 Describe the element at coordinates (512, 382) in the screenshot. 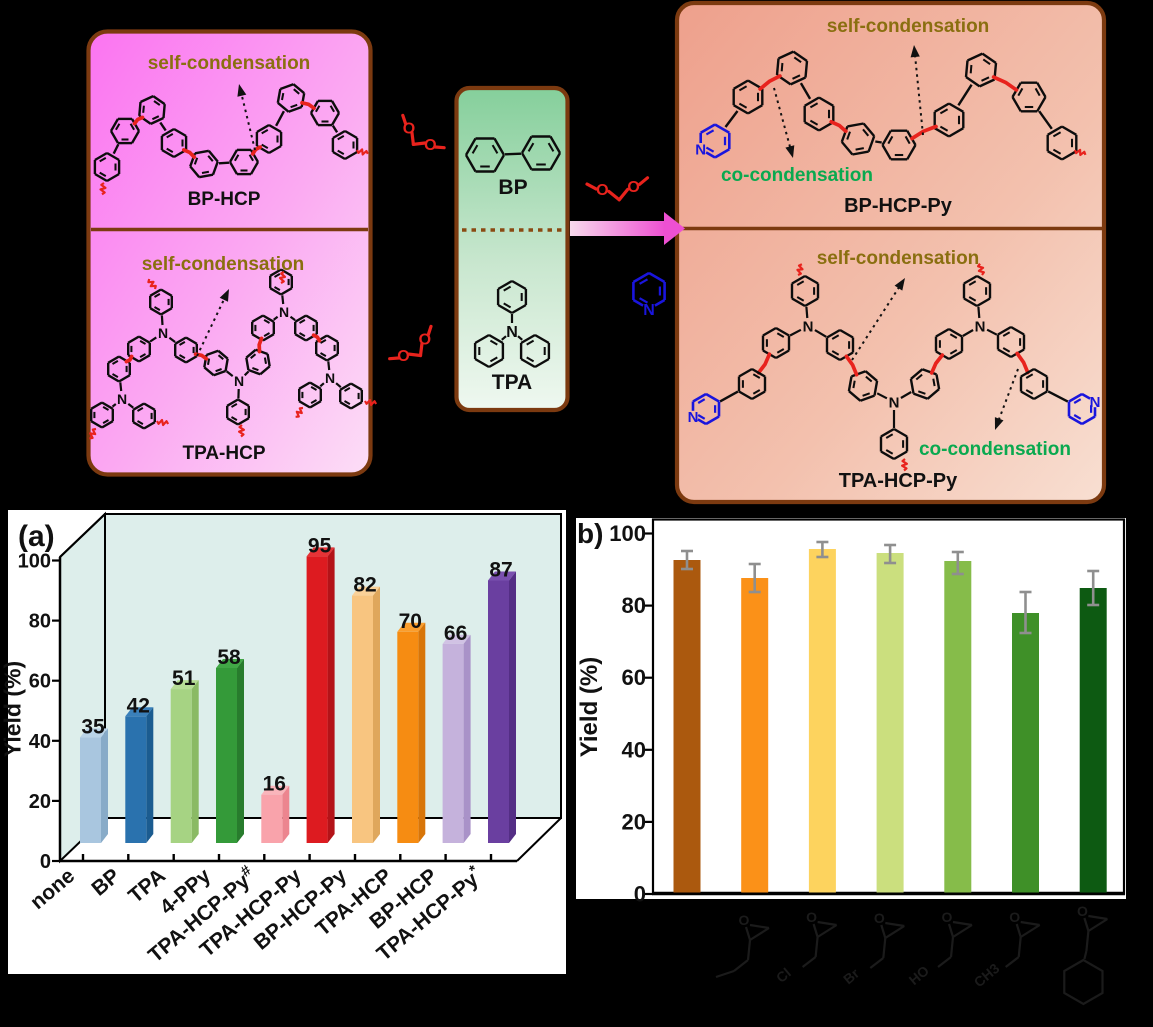

I see `svg-text: TPA` at that location.